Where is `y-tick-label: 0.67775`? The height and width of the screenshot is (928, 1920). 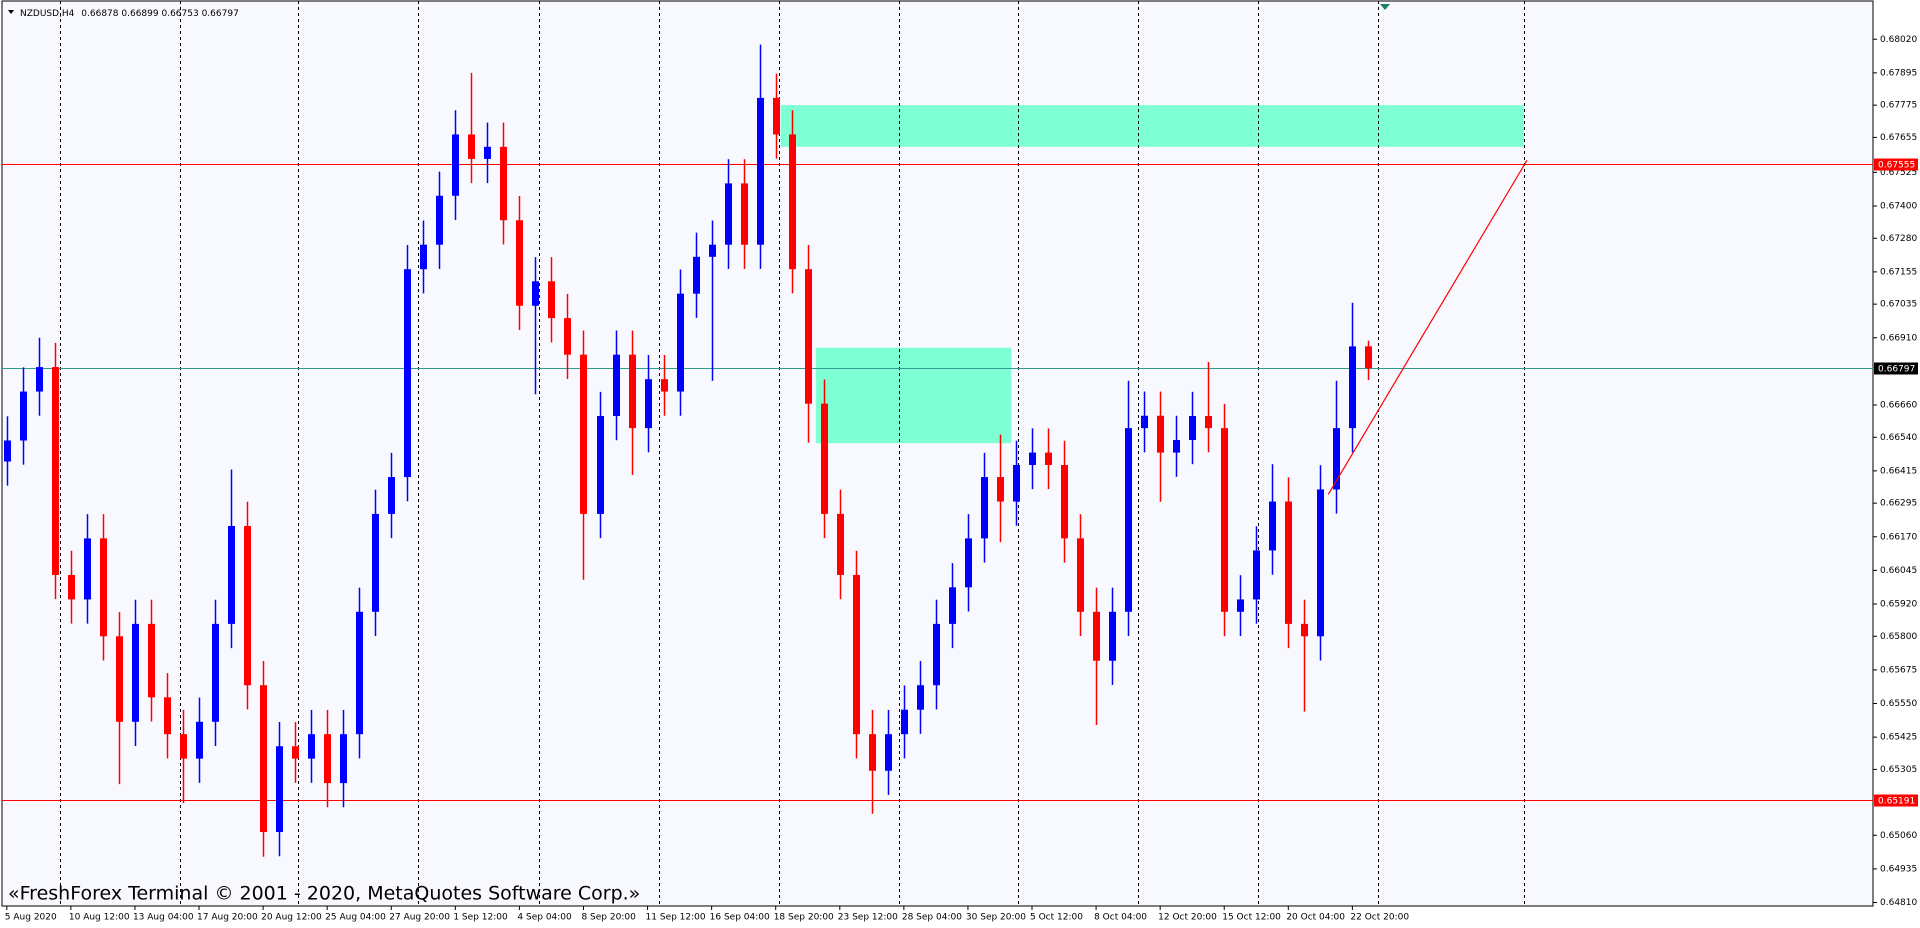 y-tick-label: 0.67775 is located at coordinates (1898, 106).